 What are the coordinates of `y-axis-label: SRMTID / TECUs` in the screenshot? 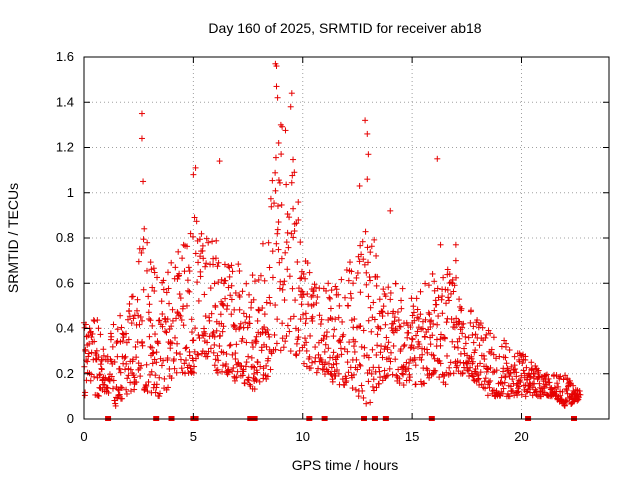 It's located at (13, 238).